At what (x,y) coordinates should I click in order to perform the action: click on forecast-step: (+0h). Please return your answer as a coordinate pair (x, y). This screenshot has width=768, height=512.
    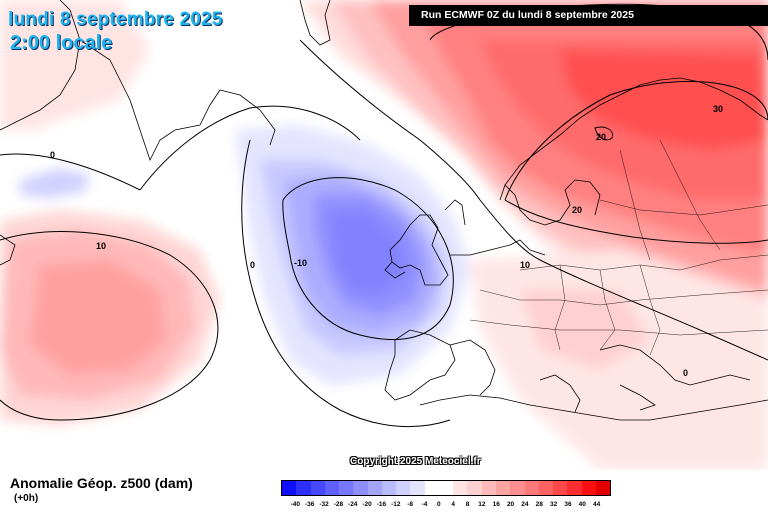
    Looking at the image, I should click on (26, 498).